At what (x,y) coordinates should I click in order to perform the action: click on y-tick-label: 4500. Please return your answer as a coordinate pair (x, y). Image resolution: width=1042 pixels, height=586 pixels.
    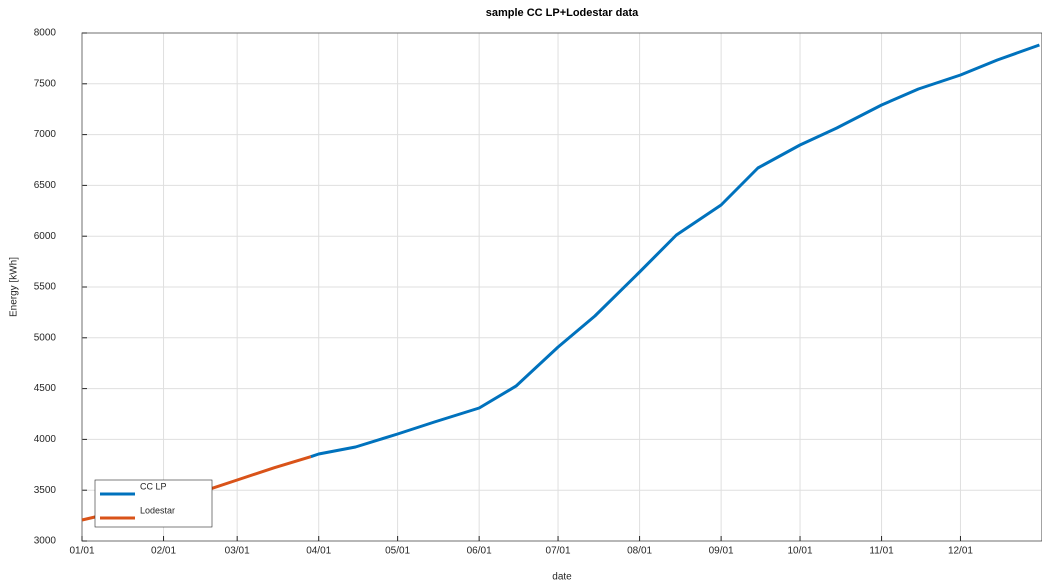
    Looking at the image, I should click on (45, 388).